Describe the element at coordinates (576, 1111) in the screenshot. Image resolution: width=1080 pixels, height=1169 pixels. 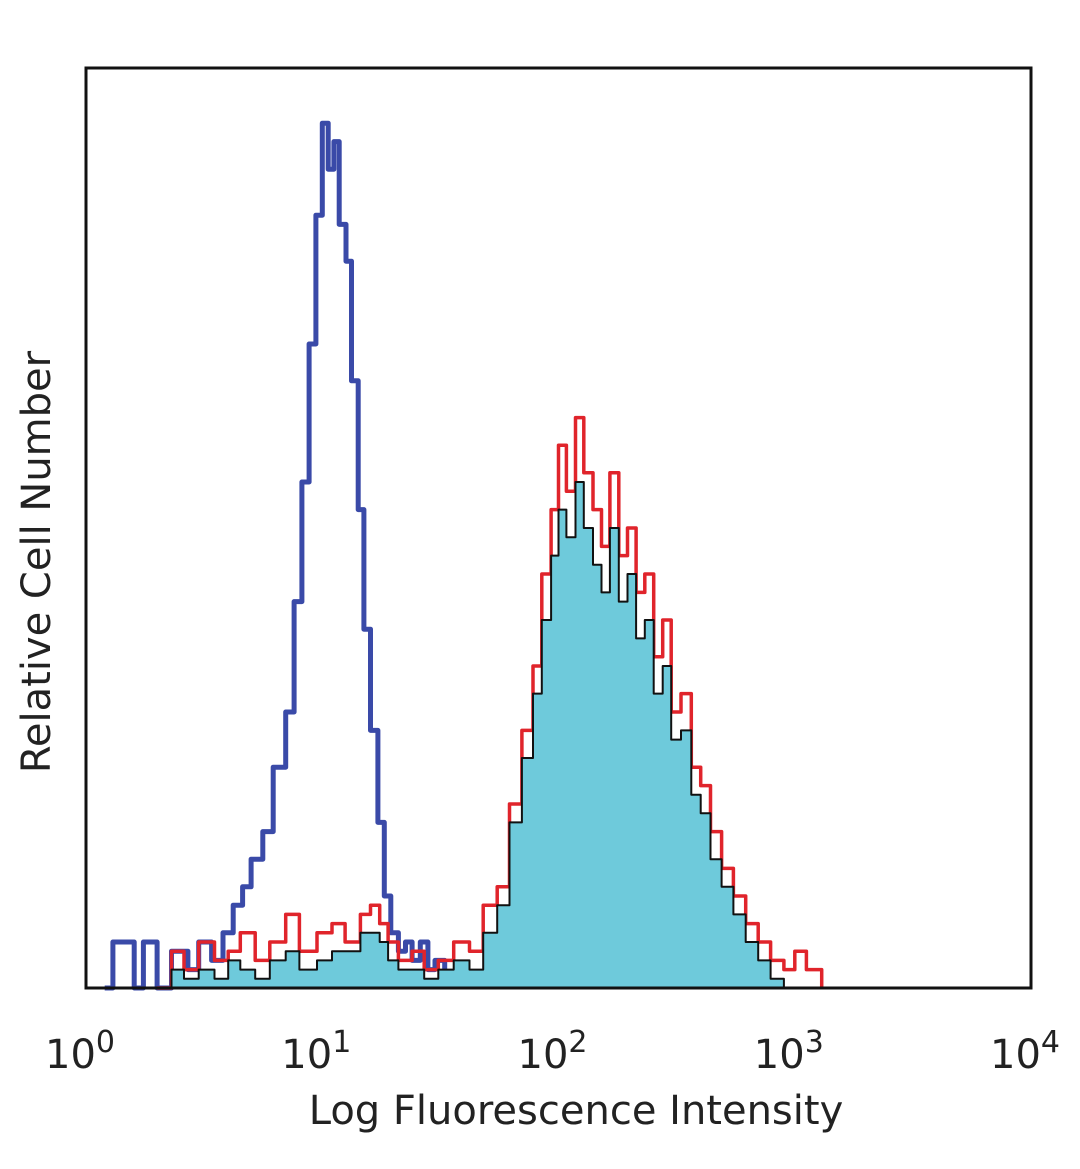
I see `x-axis-label: Log Fluorescence Intensity` at that location.